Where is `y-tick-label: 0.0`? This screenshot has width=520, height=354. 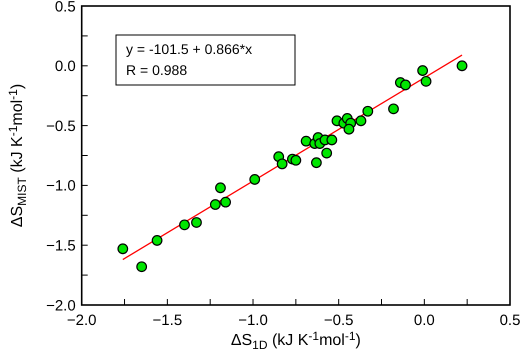
y-tick-label: 0.0 is located at coordinates (65, 67).